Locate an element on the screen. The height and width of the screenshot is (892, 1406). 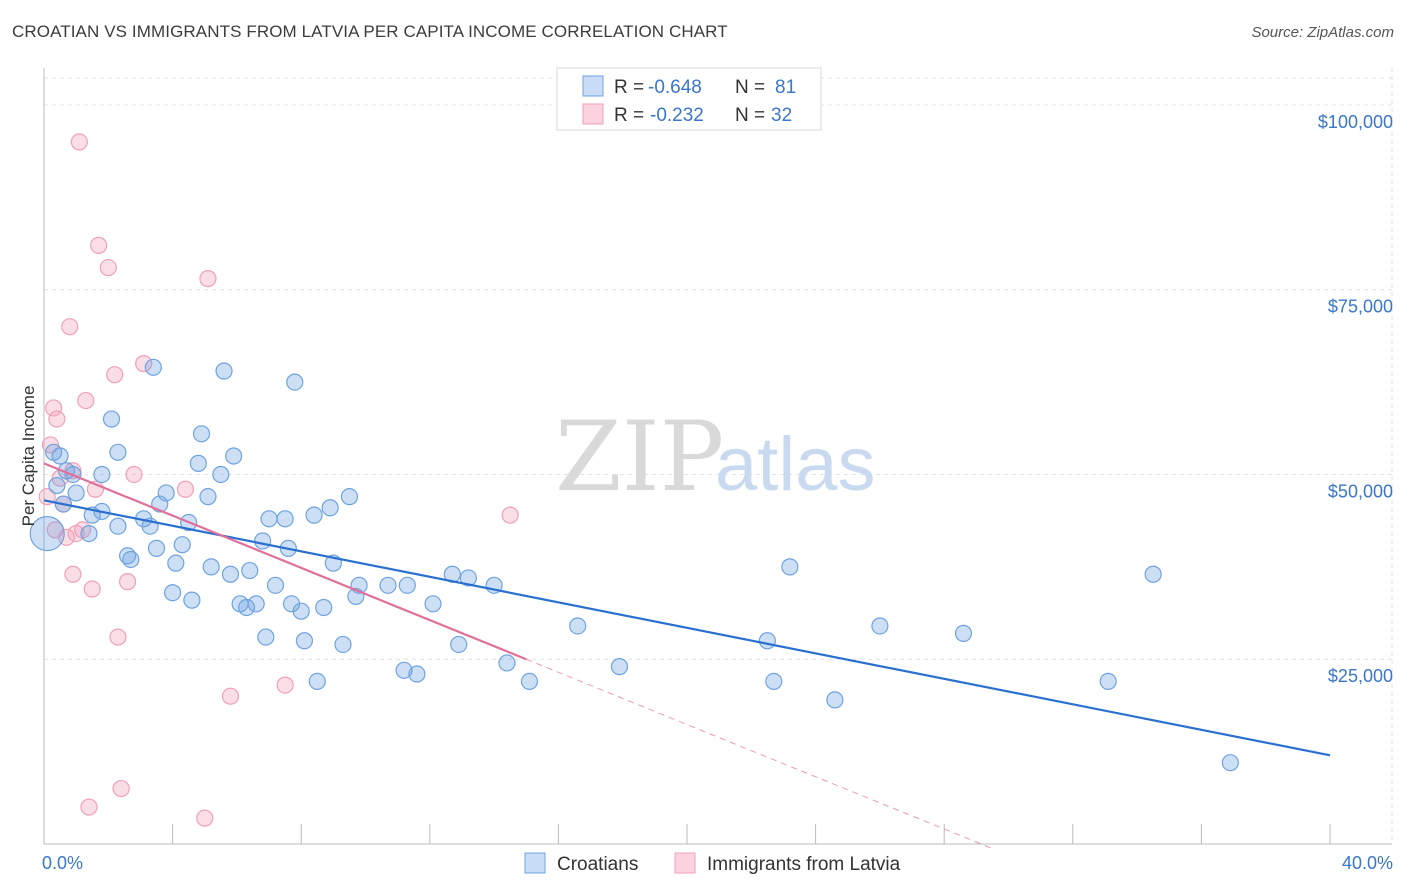
y-tick-label-3: $100,000 is located at coordinates (1355, 122).